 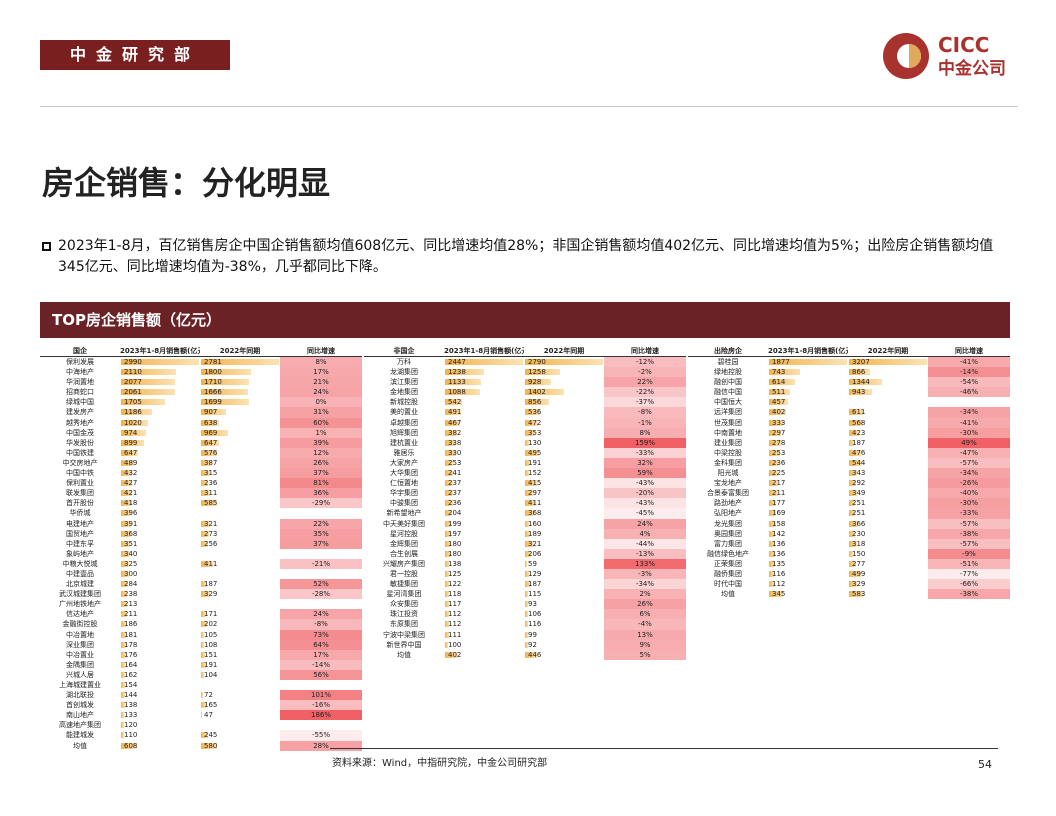 I want to click on cell-value: 338, so click(x=455, y=442).